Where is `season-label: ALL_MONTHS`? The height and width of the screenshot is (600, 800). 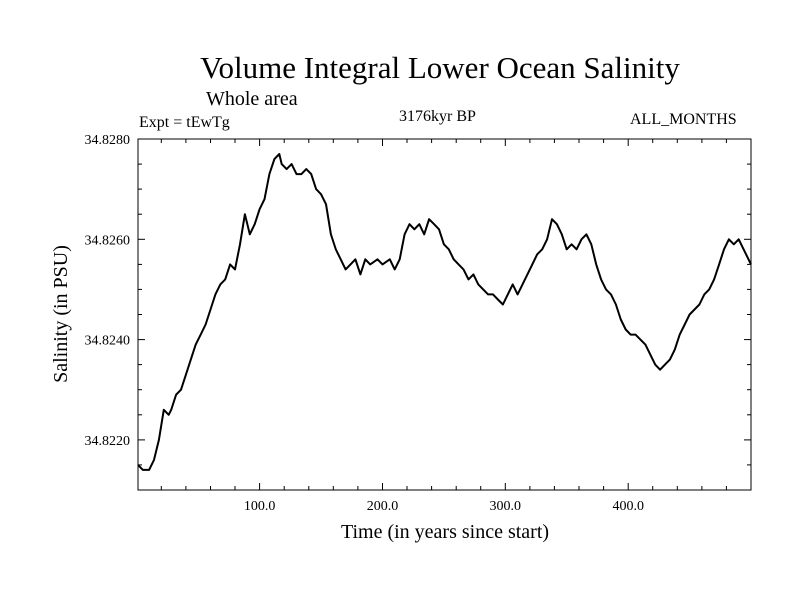
season-label: ALL_MONTHS is located at coordinates (683, 119).